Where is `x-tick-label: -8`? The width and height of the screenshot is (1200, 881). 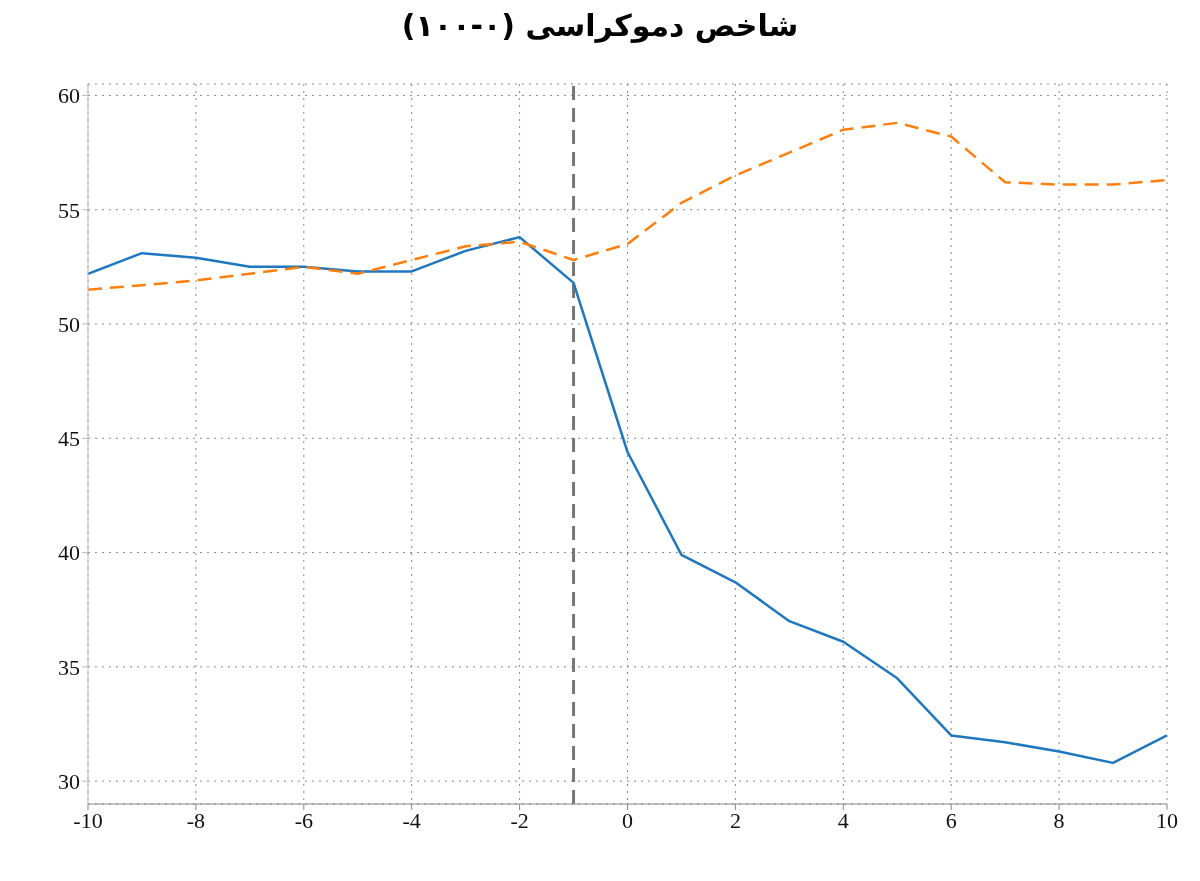
x-tick-label: -8 is located at coordinates (196, 820).